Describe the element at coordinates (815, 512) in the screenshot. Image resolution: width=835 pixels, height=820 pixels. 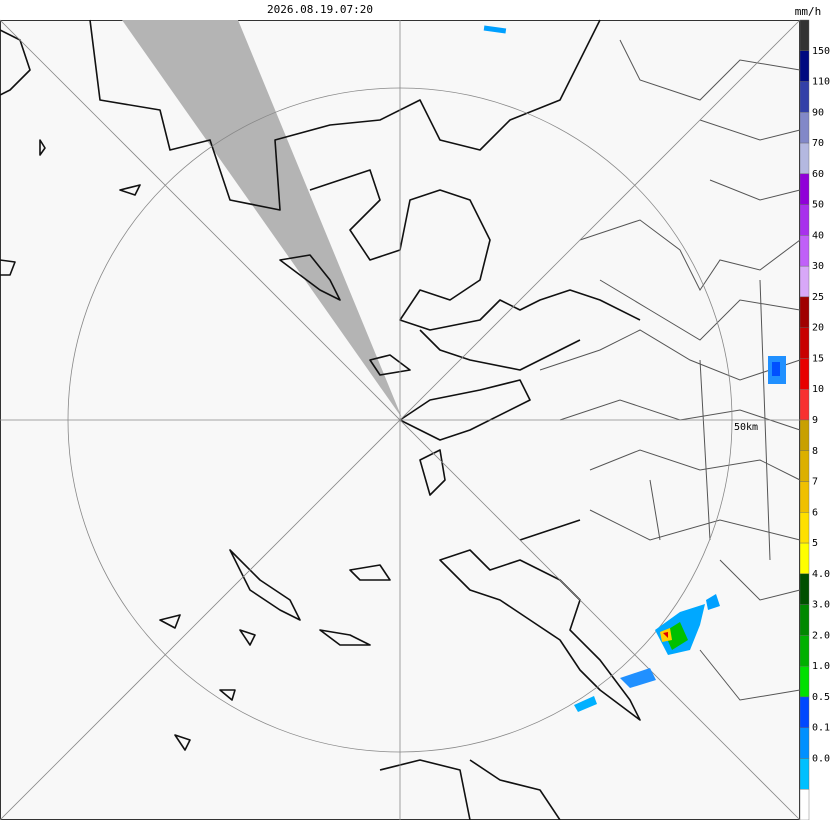
I see `legend-label: 6` at that location.